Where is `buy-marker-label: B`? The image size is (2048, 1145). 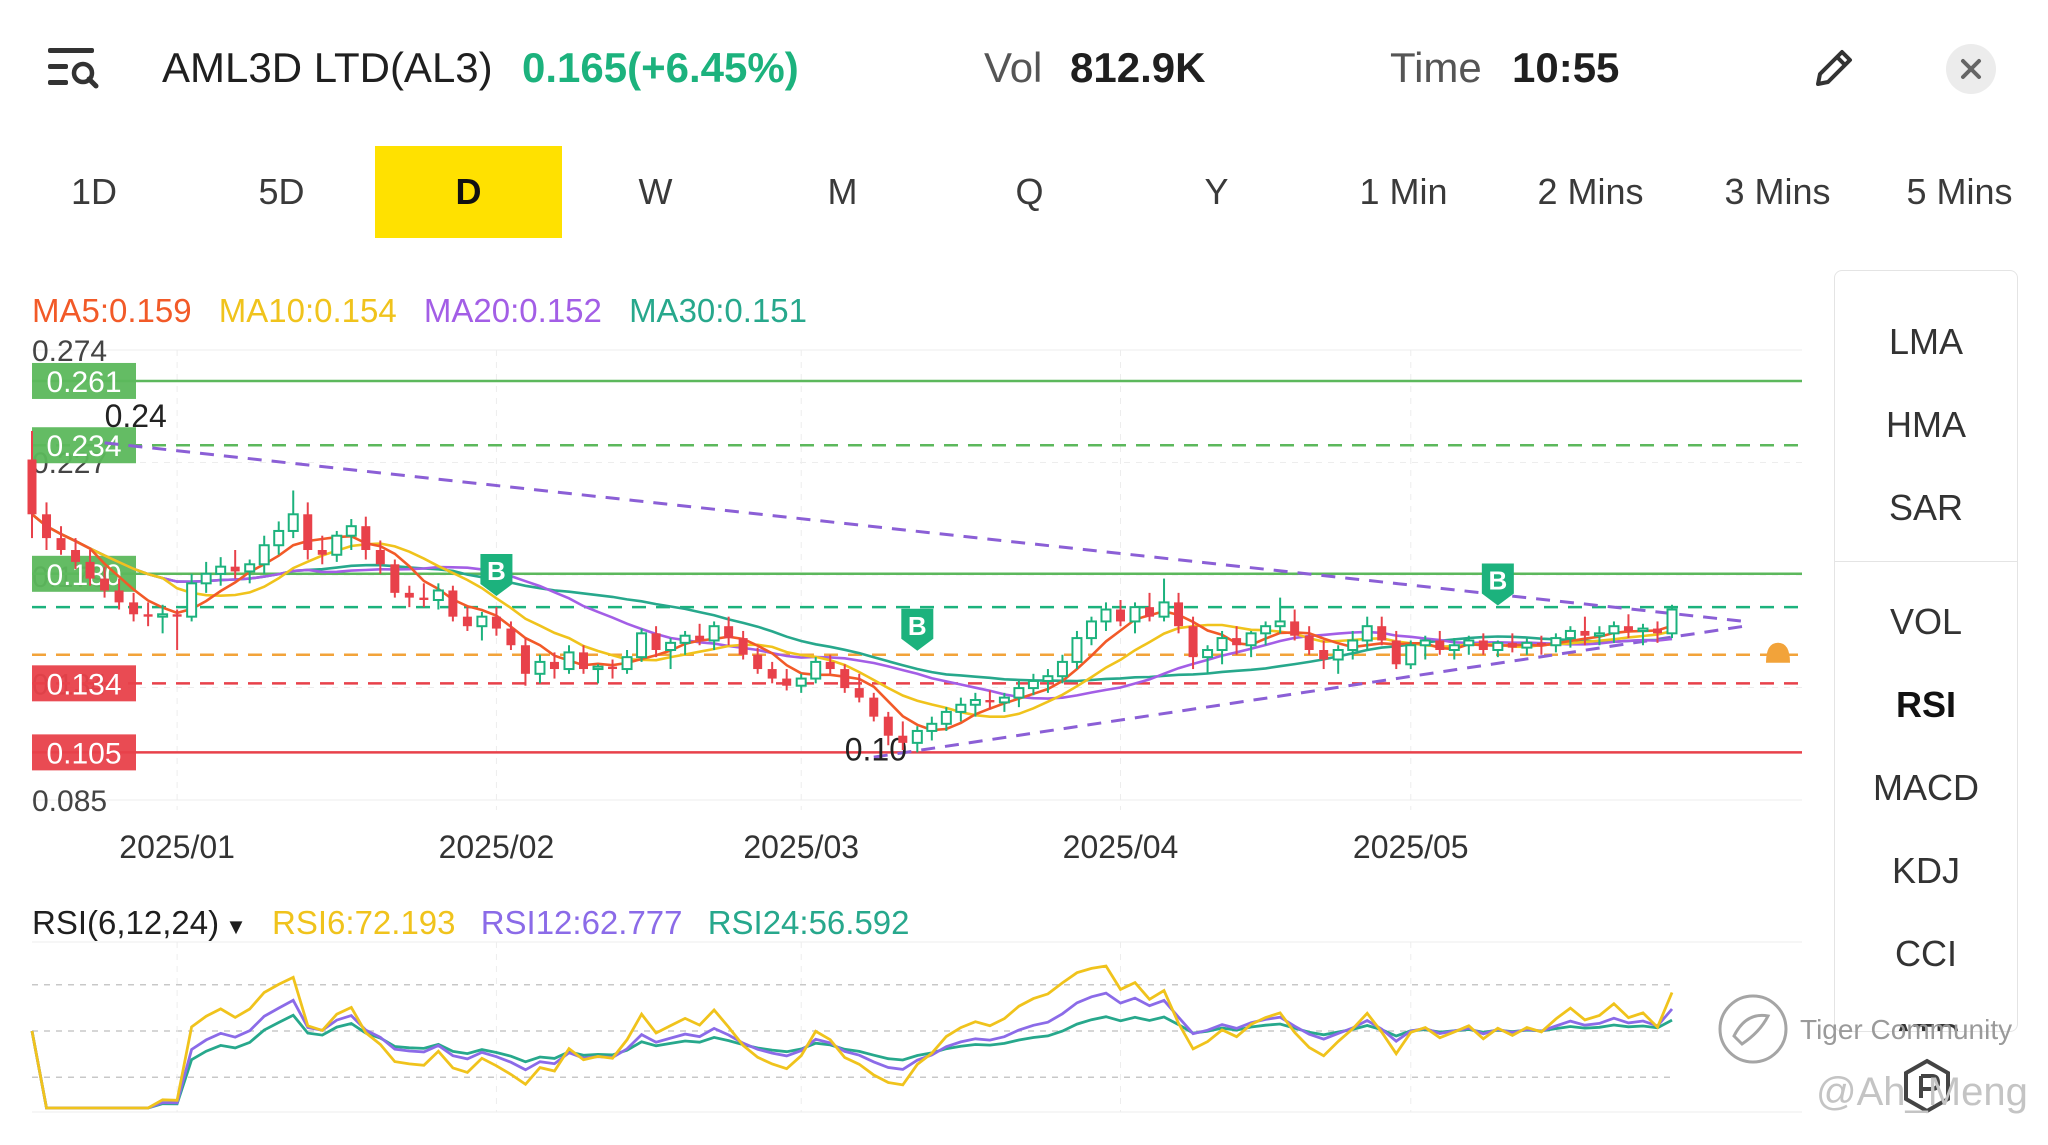
buy-marker-label: B is located at coordinates (917, 626).